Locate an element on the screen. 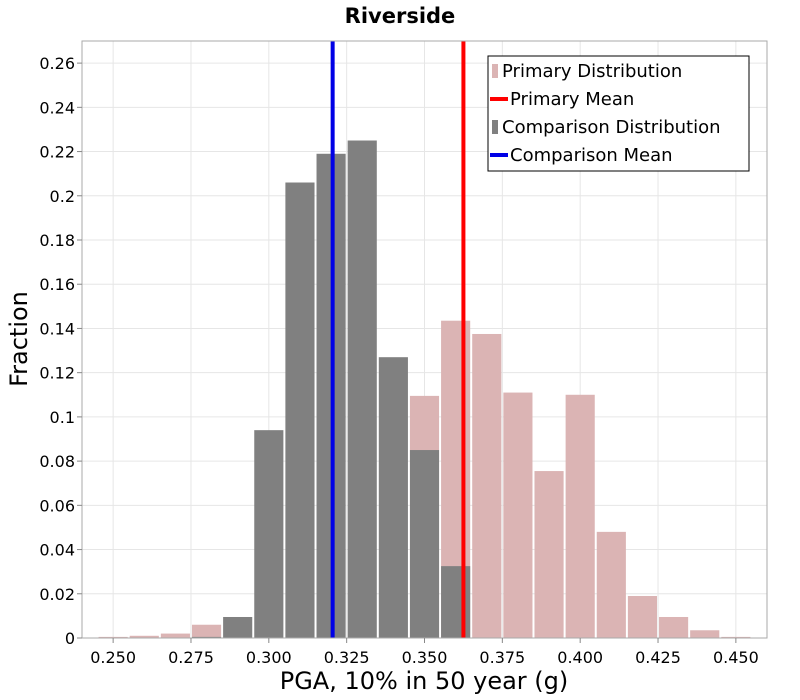 The width and height of the screenshot is (800, 700). y-tick-label: 0.24 is located at coordinates (57, 107).